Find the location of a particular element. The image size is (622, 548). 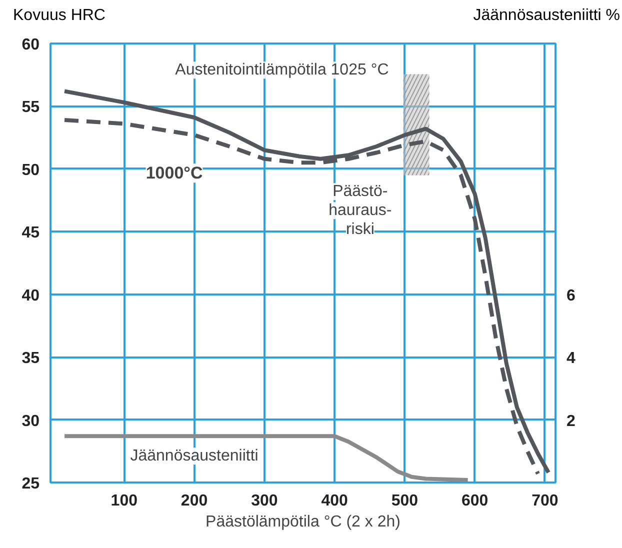

annotation: Austenitointilämpötila 1025 °C is located at coordinates (282, 69).